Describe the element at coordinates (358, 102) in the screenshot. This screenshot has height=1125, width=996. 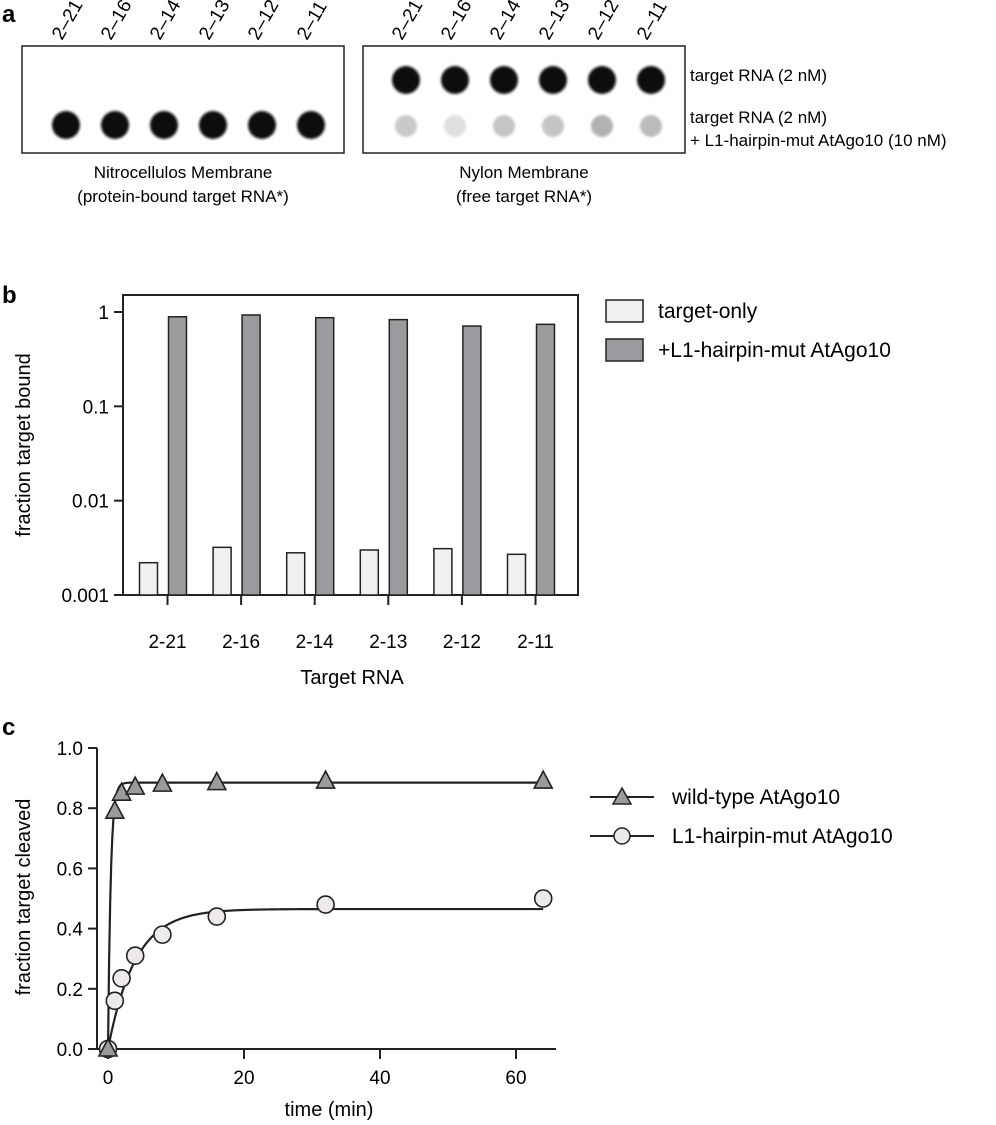
I see `blot-dots` at that location.